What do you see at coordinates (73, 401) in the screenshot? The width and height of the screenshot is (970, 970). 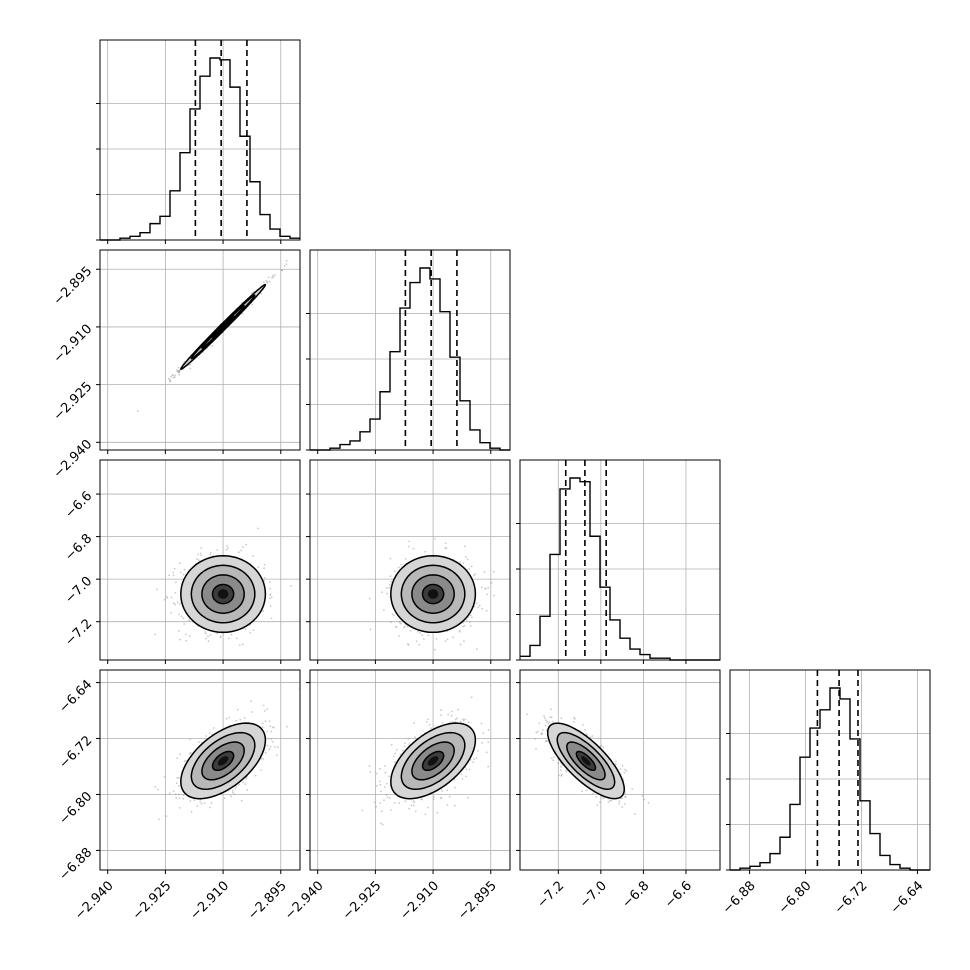 I see `y-tick-label: −2.925` at bounding box center [73, 401].